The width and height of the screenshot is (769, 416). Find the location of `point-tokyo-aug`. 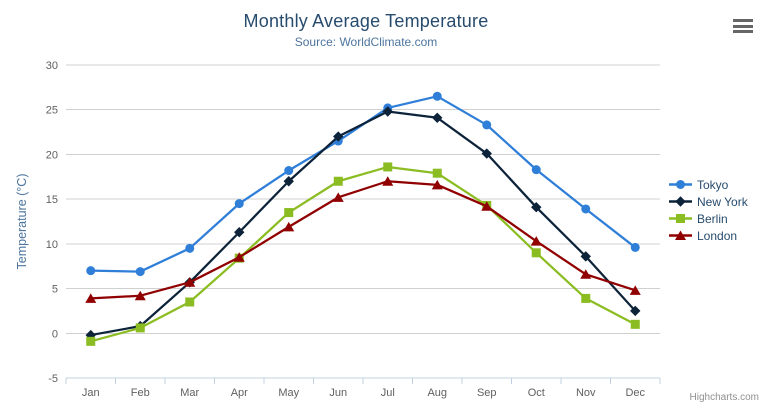

point-tokyo-aug is located at coordinates (437, 96).